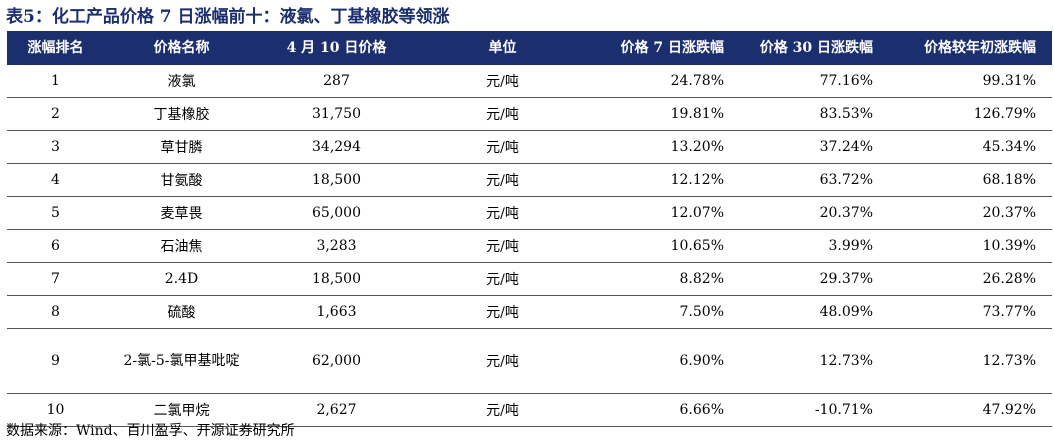 The image size is (1054, 445). I want to click on cell-chg30: 3.99%, so click(814, 246).